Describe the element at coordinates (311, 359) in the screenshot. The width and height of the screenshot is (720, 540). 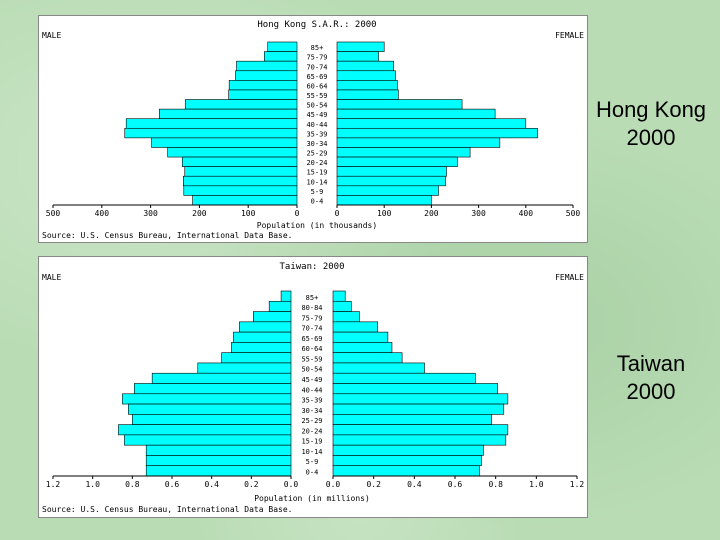
I see `c1-age-label-55-59: 55-59` at that location.